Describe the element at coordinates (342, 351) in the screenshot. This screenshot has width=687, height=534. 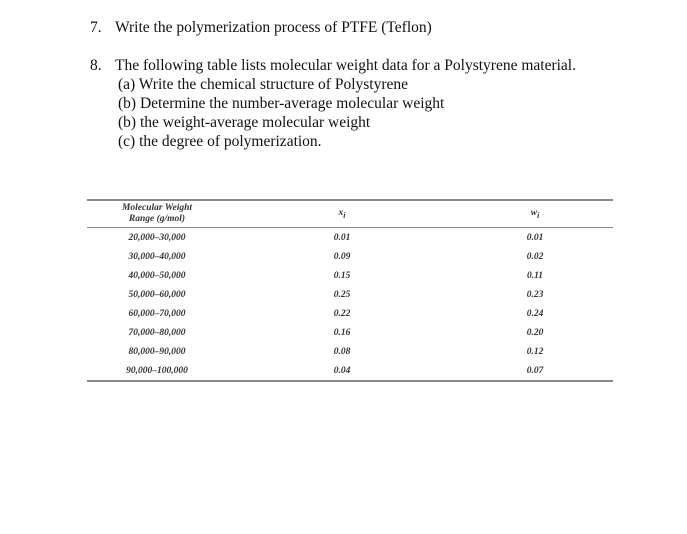
I see `xi-cell: 0.08` at that location.